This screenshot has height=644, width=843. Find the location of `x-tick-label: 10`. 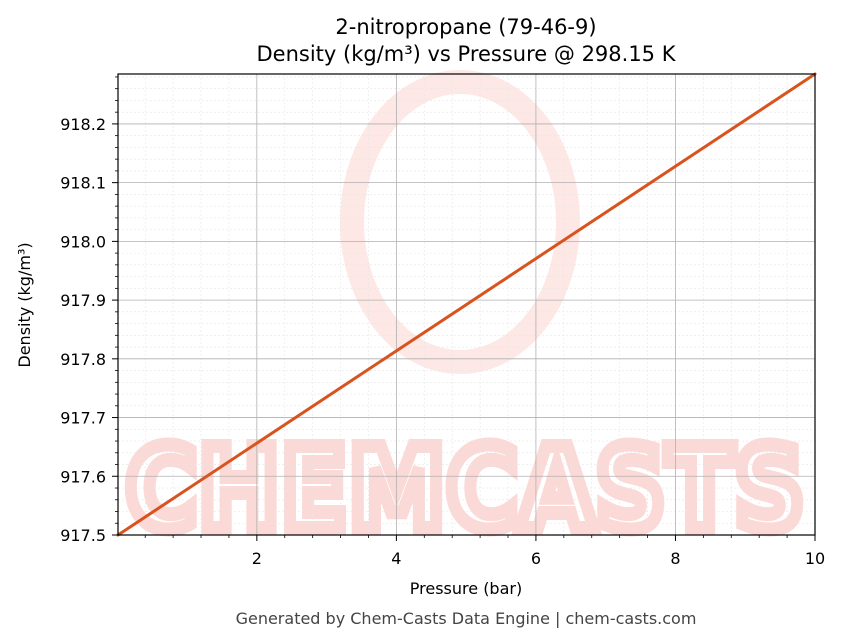

x-tick-label: 10 is located at coordinates (815, 558).